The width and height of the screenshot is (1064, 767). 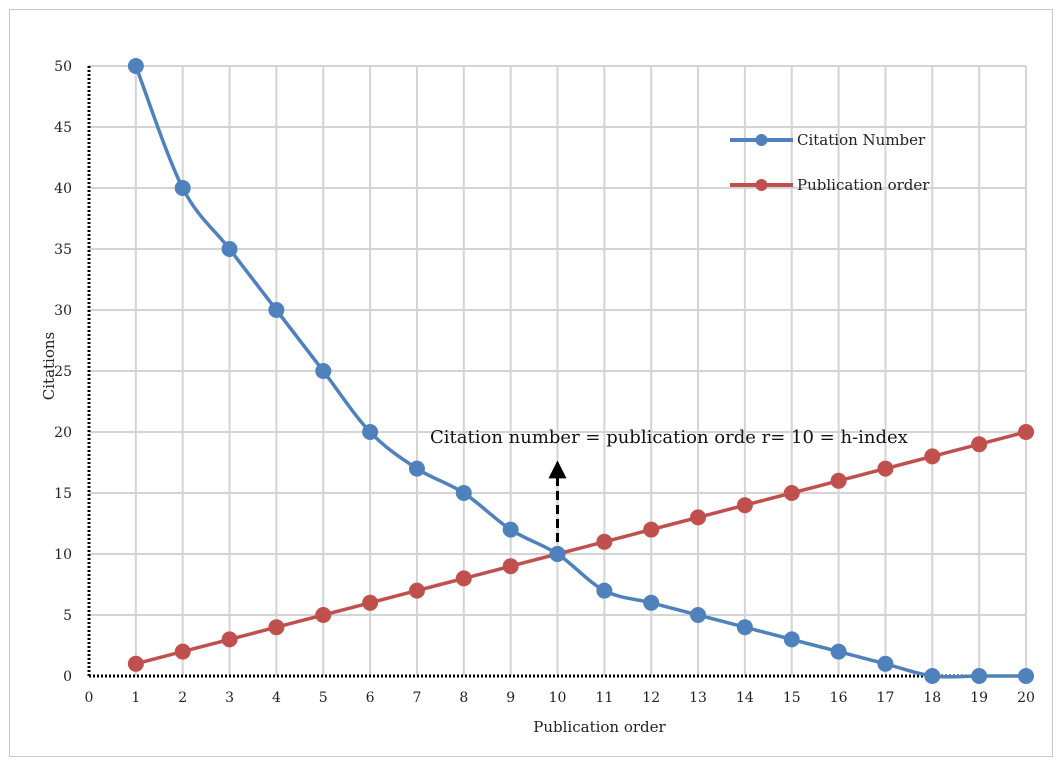 What do you see at coordinates (979, 698) in the screenshot?
I see `x-tick-label: 19` at bounding box center [979, 698].